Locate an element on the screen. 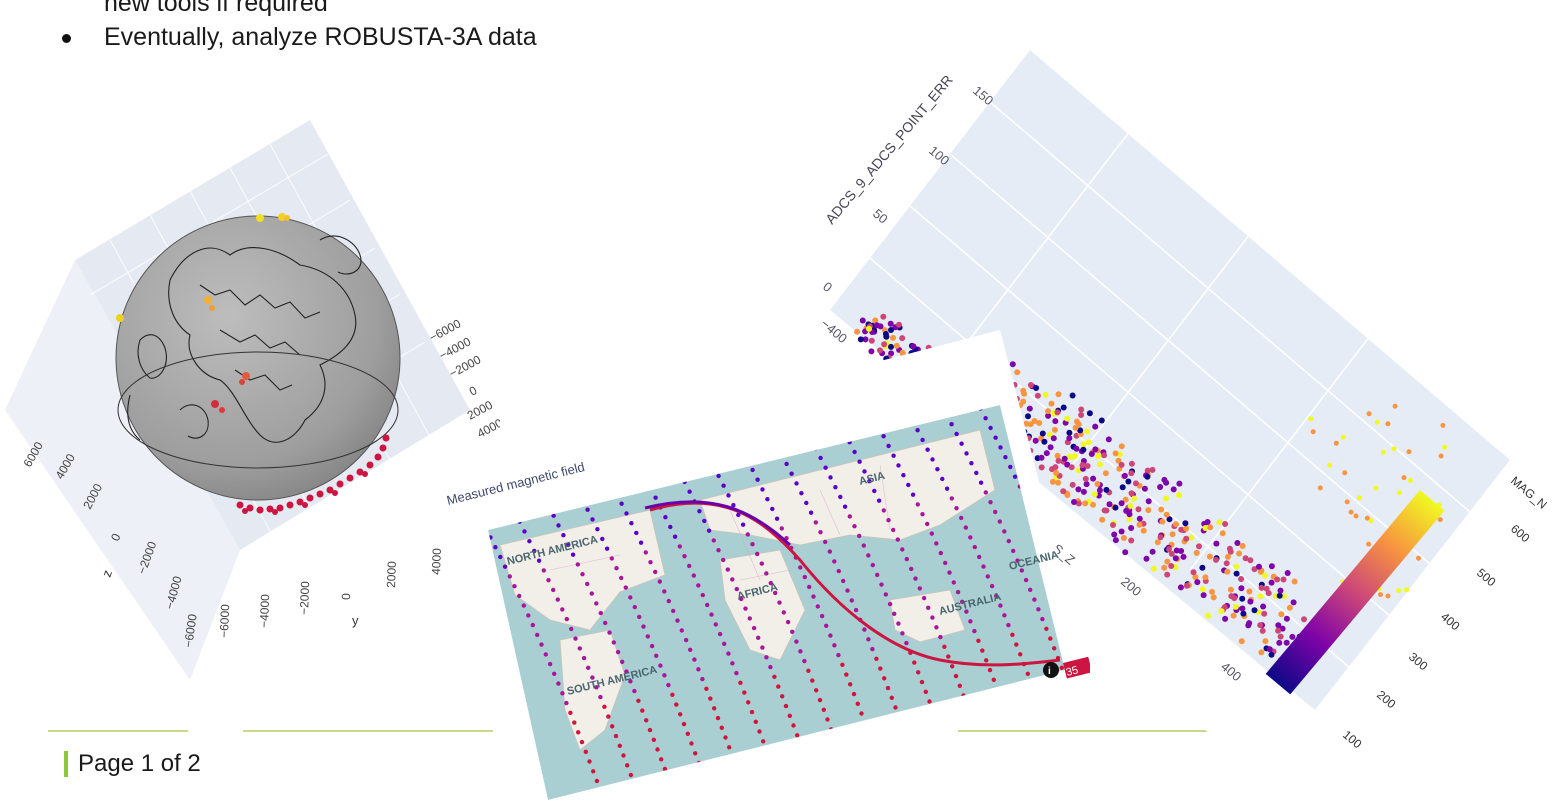 This screenshot has width=1552, height=812. info-icon is located at coordinates (1051, 670).